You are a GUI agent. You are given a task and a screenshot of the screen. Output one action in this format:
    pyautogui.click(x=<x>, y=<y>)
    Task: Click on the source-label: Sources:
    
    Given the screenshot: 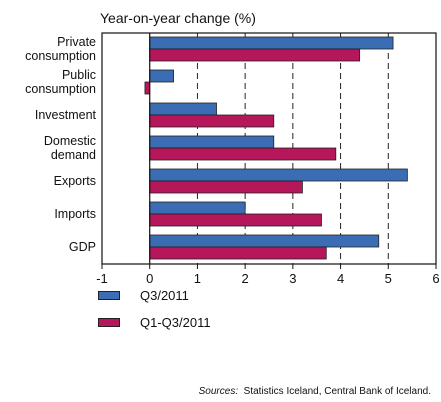 What is the action you would take?
    pyautogui.click(x=218, y=391)
    